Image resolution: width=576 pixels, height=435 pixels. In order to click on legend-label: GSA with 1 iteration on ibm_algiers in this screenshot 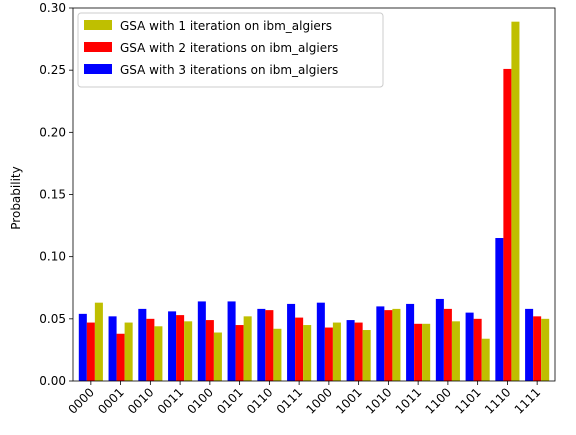, I will do `click(226, 26)`.